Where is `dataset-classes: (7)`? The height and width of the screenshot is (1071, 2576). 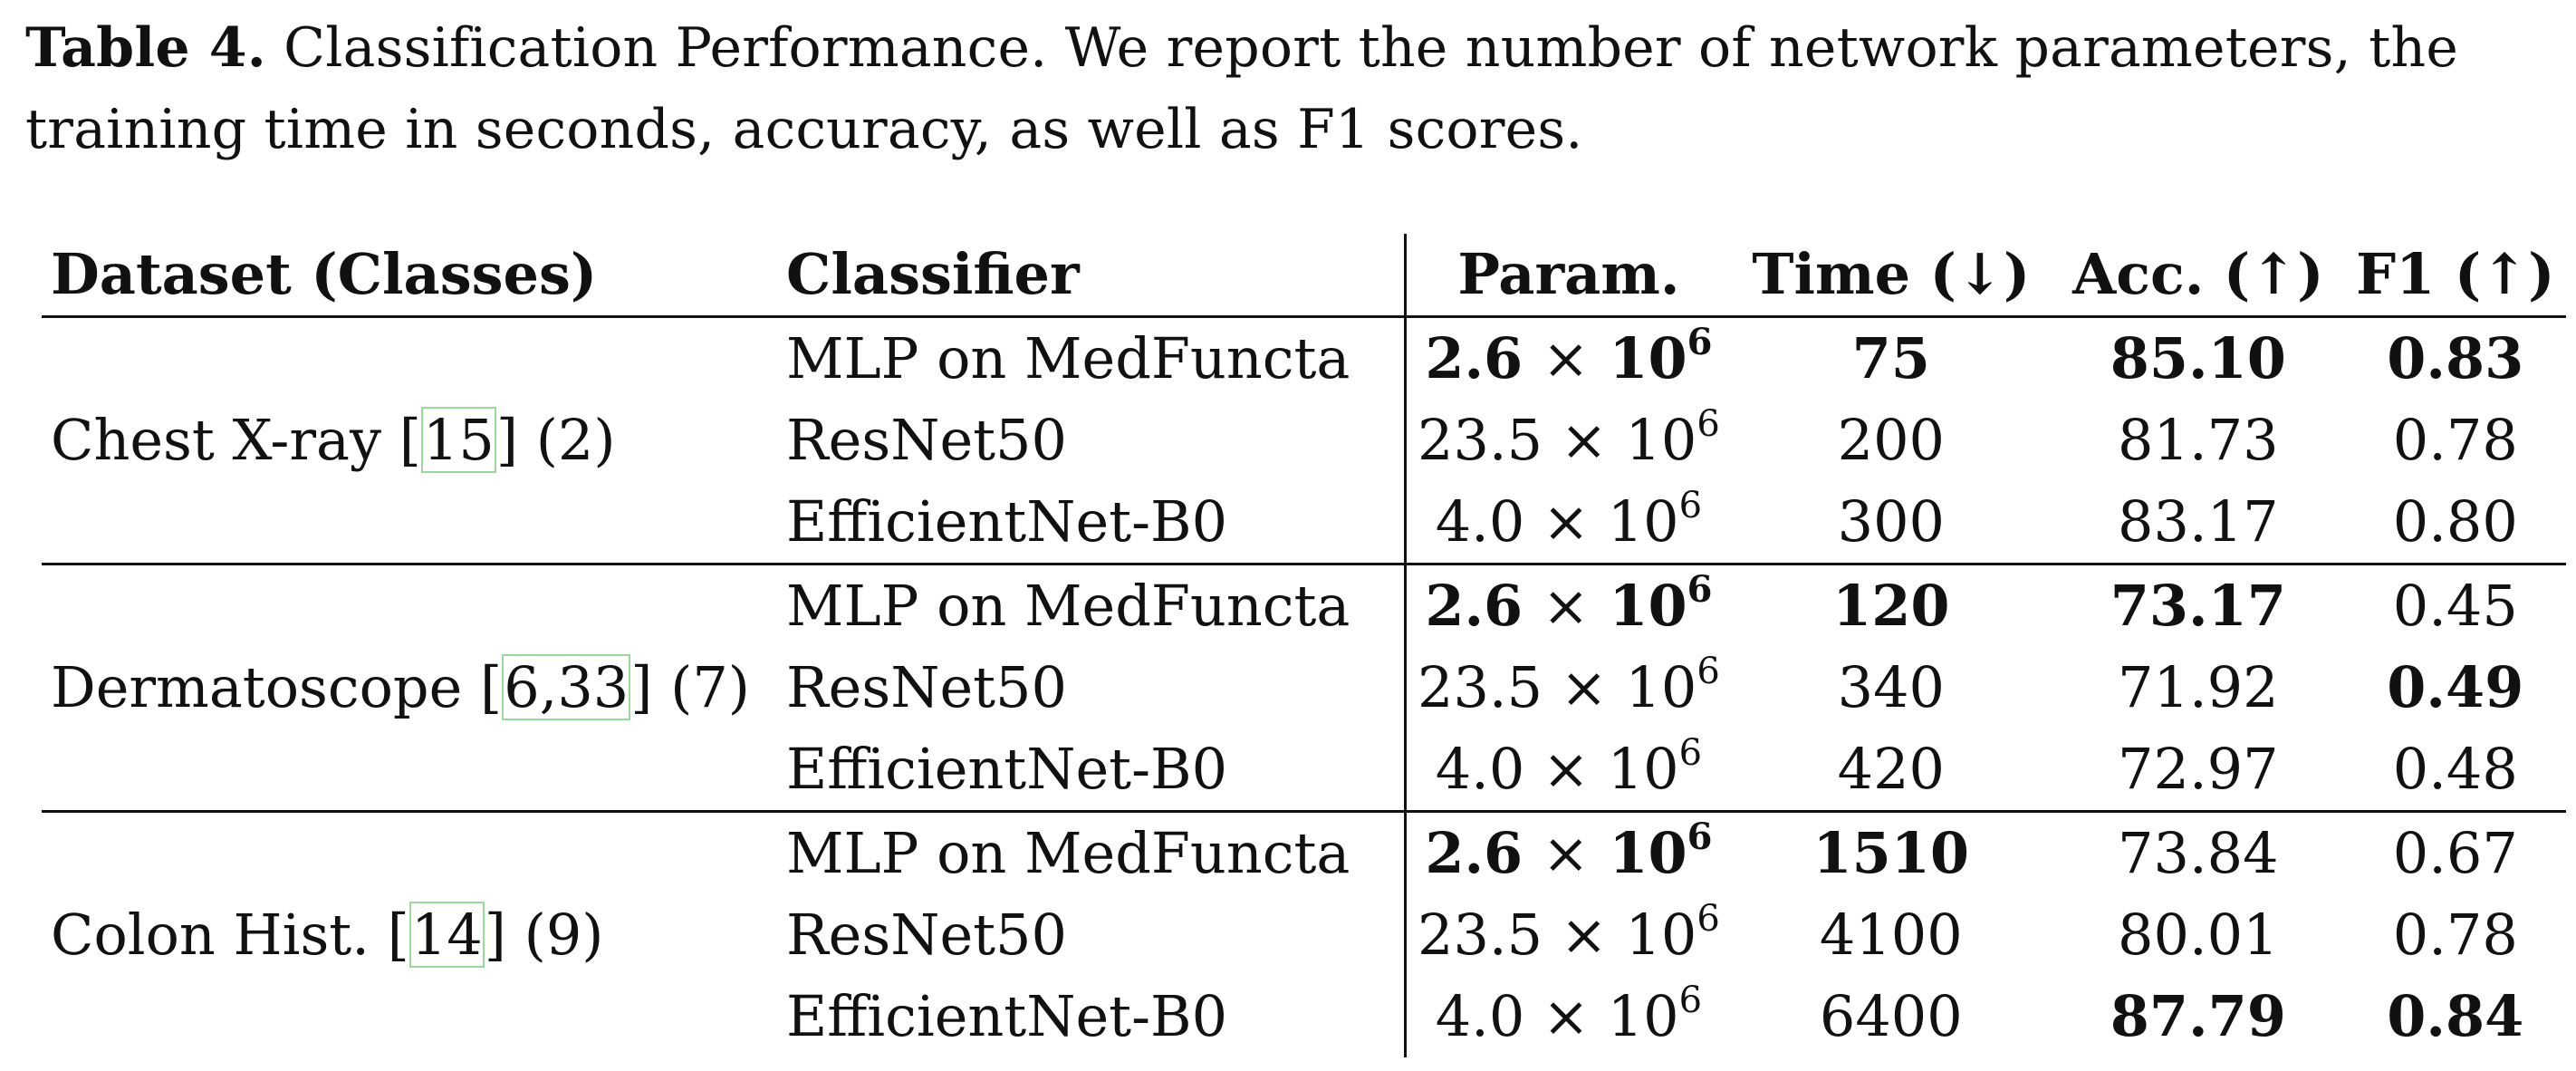
dataset-classes: (7) is located at coordinates (701, 687).